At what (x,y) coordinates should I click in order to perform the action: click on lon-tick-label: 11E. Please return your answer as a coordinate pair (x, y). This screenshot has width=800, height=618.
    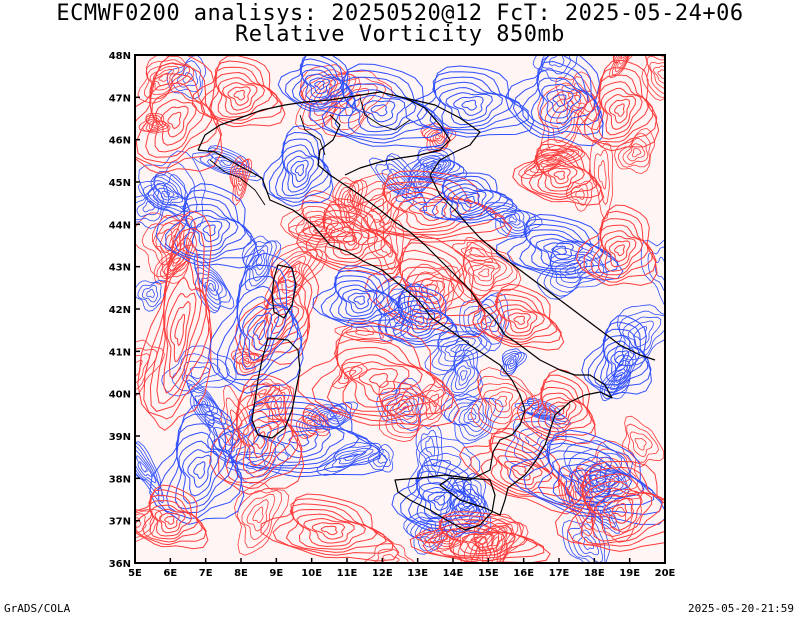
    Looking at the image, I should click on (347, 573).